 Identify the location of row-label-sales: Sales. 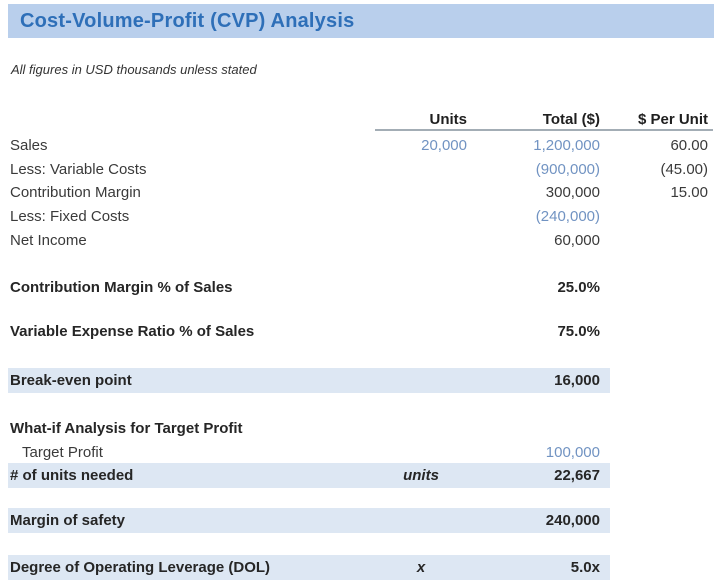
(29, 145).